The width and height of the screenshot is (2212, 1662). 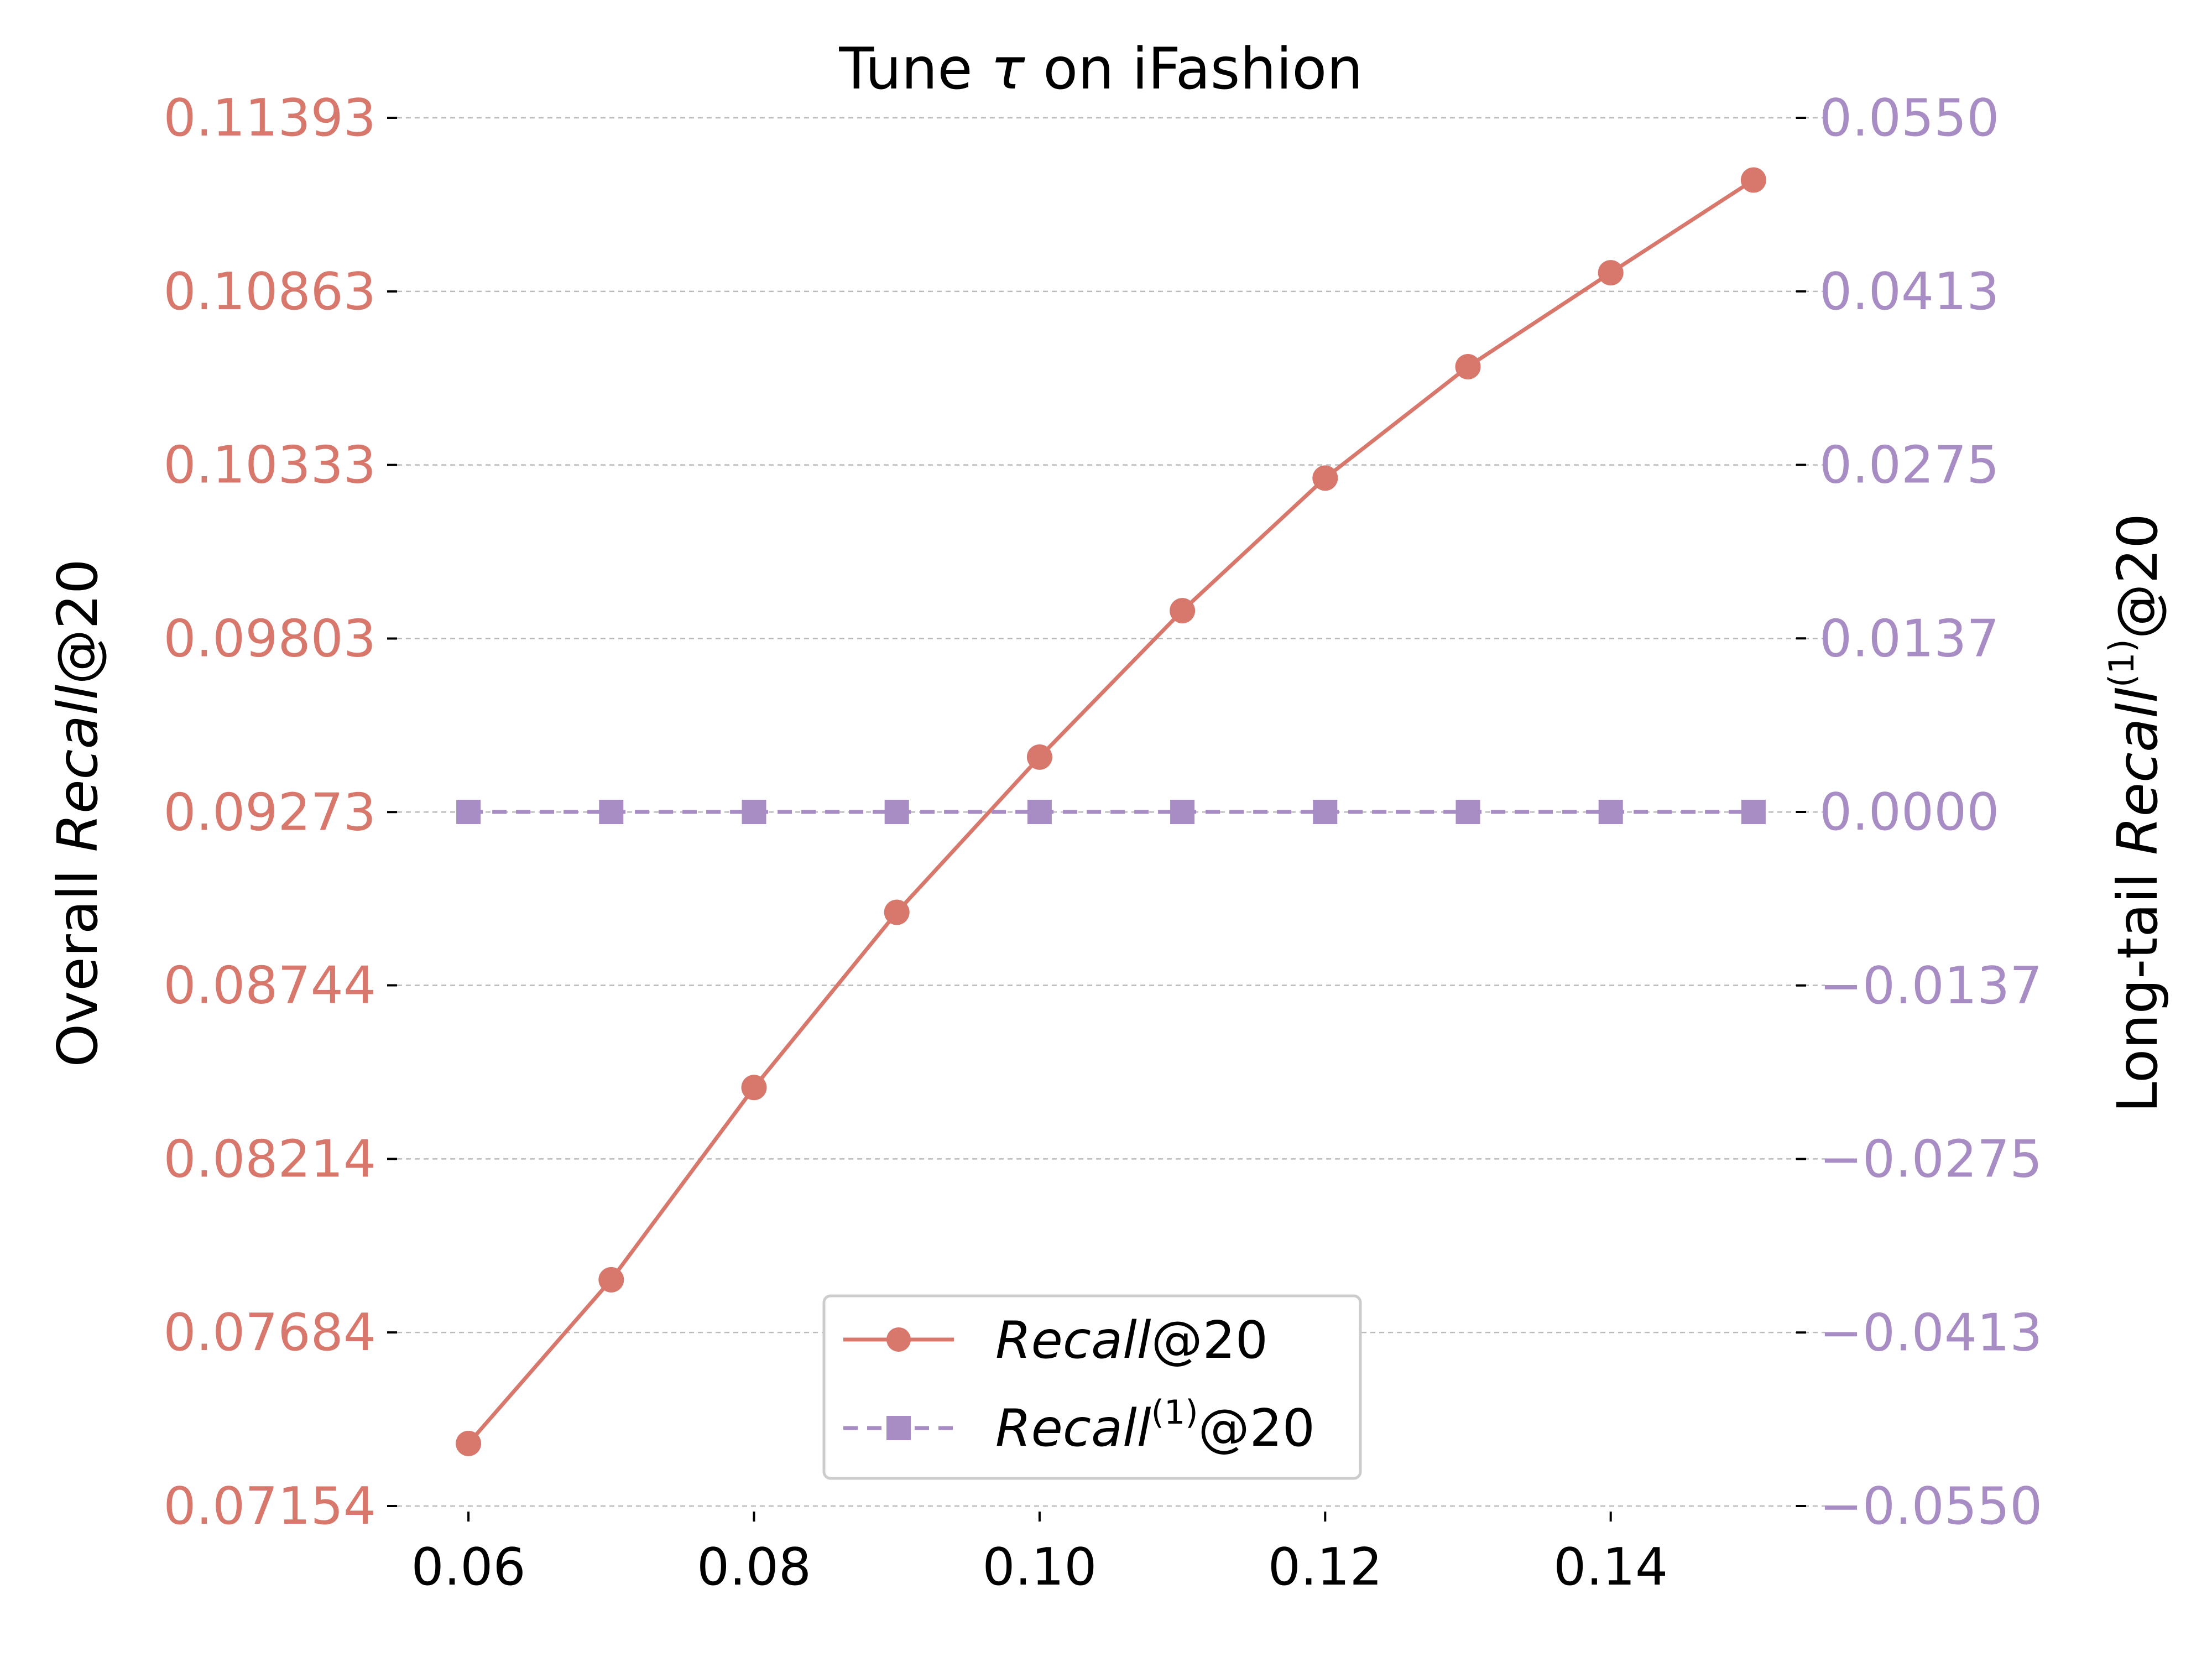 I want to click on title-symbol: τ, so click(x=1008, y=69).